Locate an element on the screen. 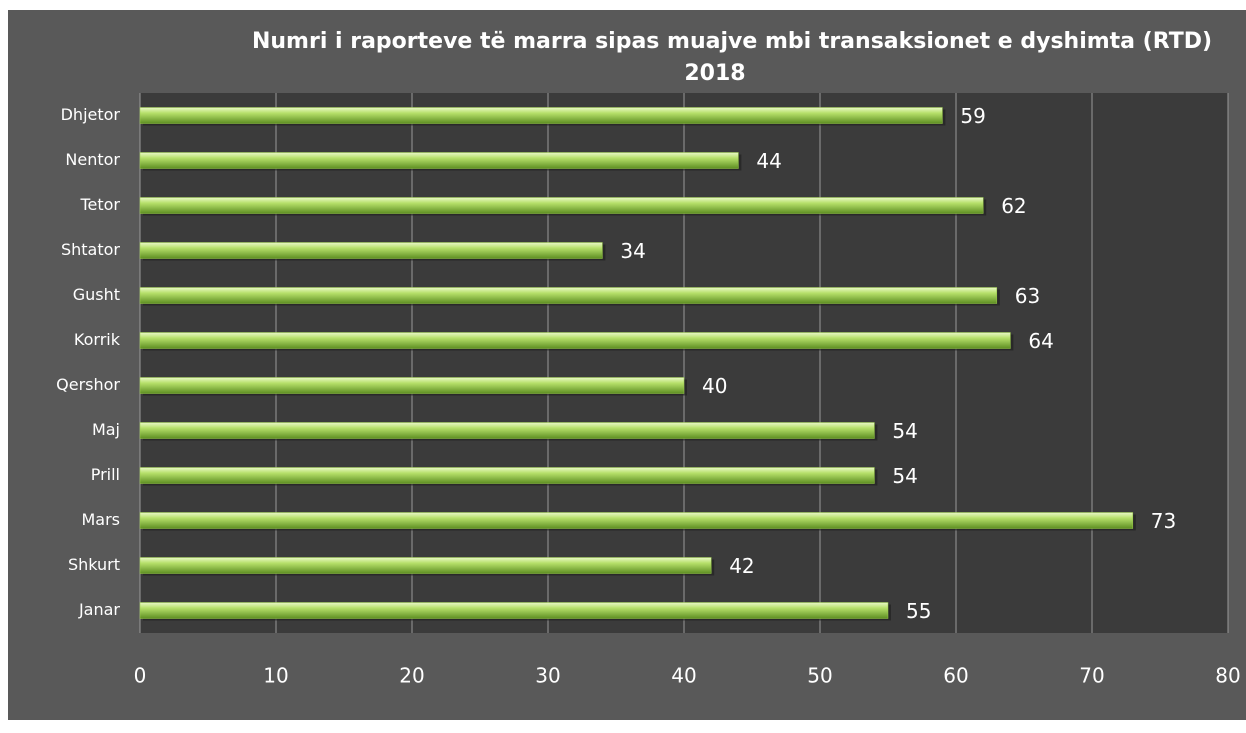  value-label: 42 is located at coordinates (741, 566).